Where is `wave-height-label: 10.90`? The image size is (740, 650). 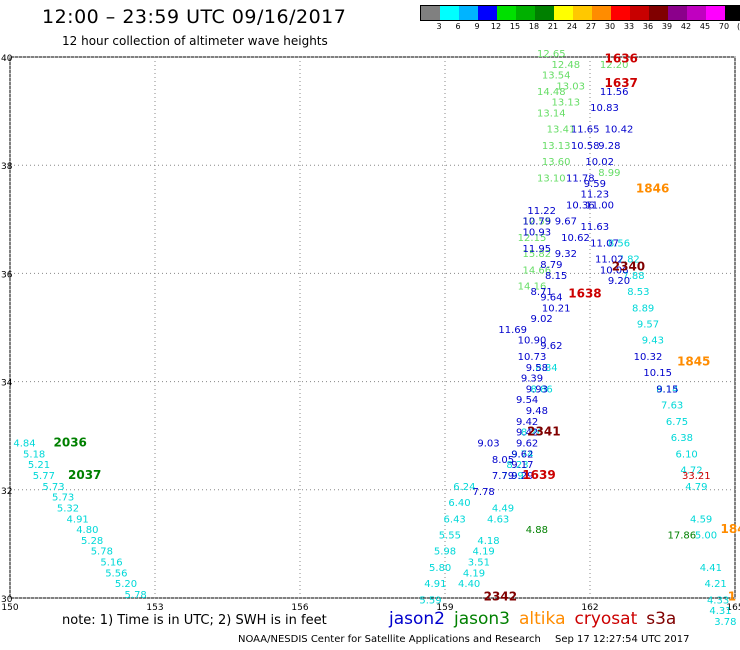
wave-height-label: 10.90 is located at coordinates (532, 341).